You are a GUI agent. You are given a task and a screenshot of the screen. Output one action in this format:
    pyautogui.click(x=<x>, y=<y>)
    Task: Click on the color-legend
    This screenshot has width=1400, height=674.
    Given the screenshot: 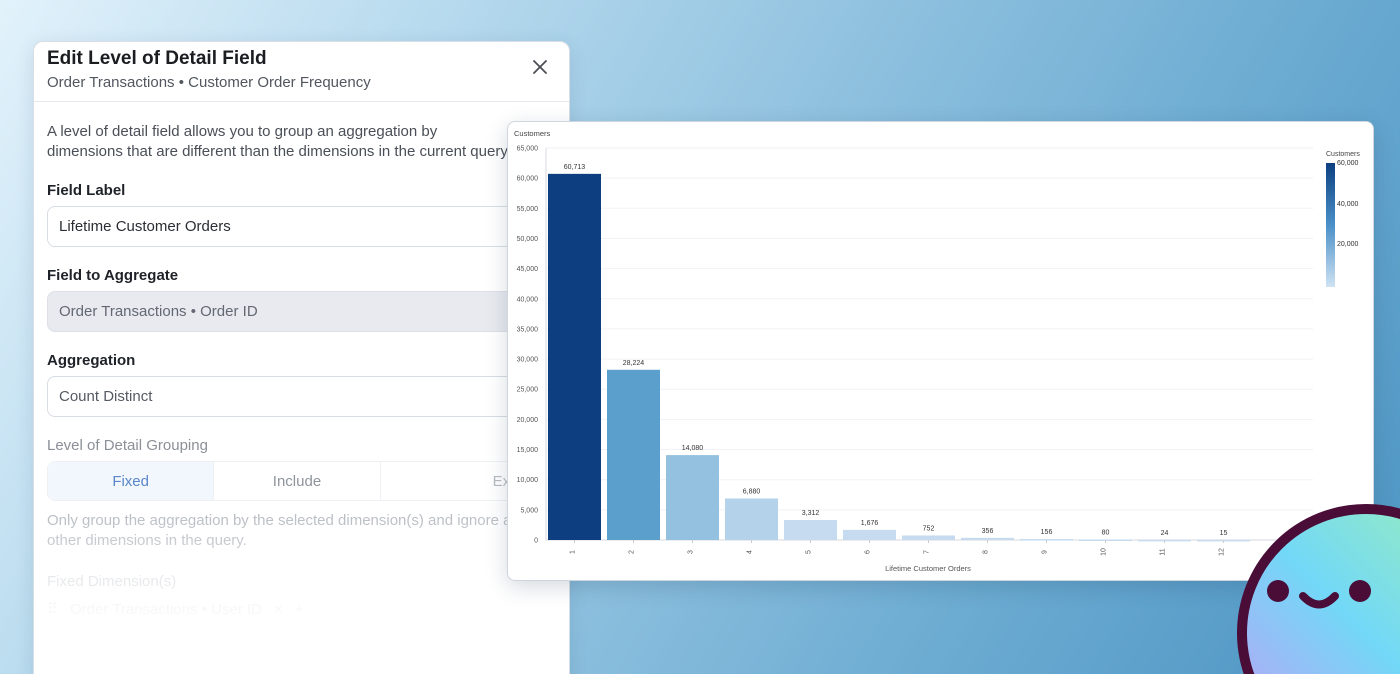 What is the action you would take?
    pyautogui.click(x=1330, y=225)
    